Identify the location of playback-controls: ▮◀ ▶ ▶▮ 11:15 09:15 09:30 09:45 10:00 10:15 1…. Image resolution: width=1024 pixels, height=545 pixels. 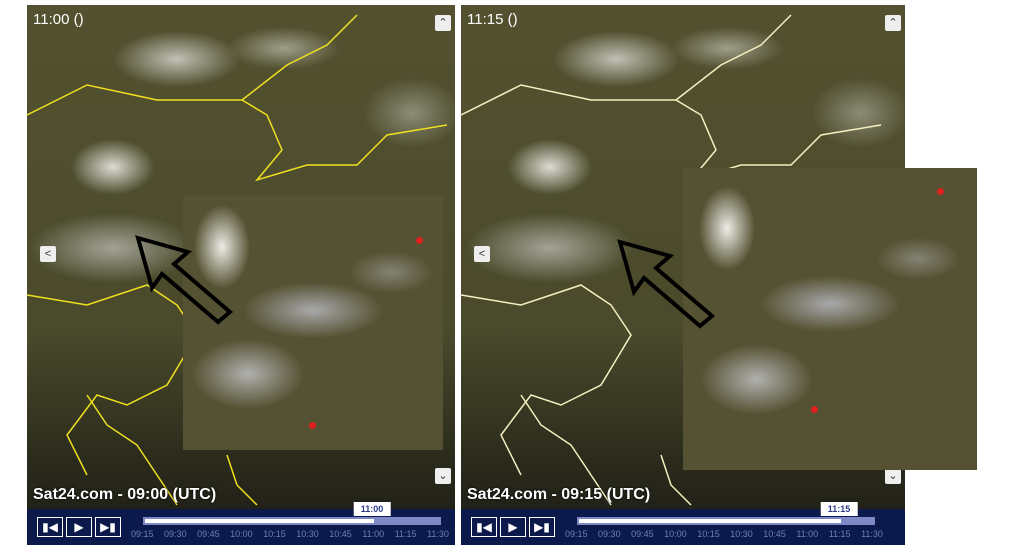
(683, 523).